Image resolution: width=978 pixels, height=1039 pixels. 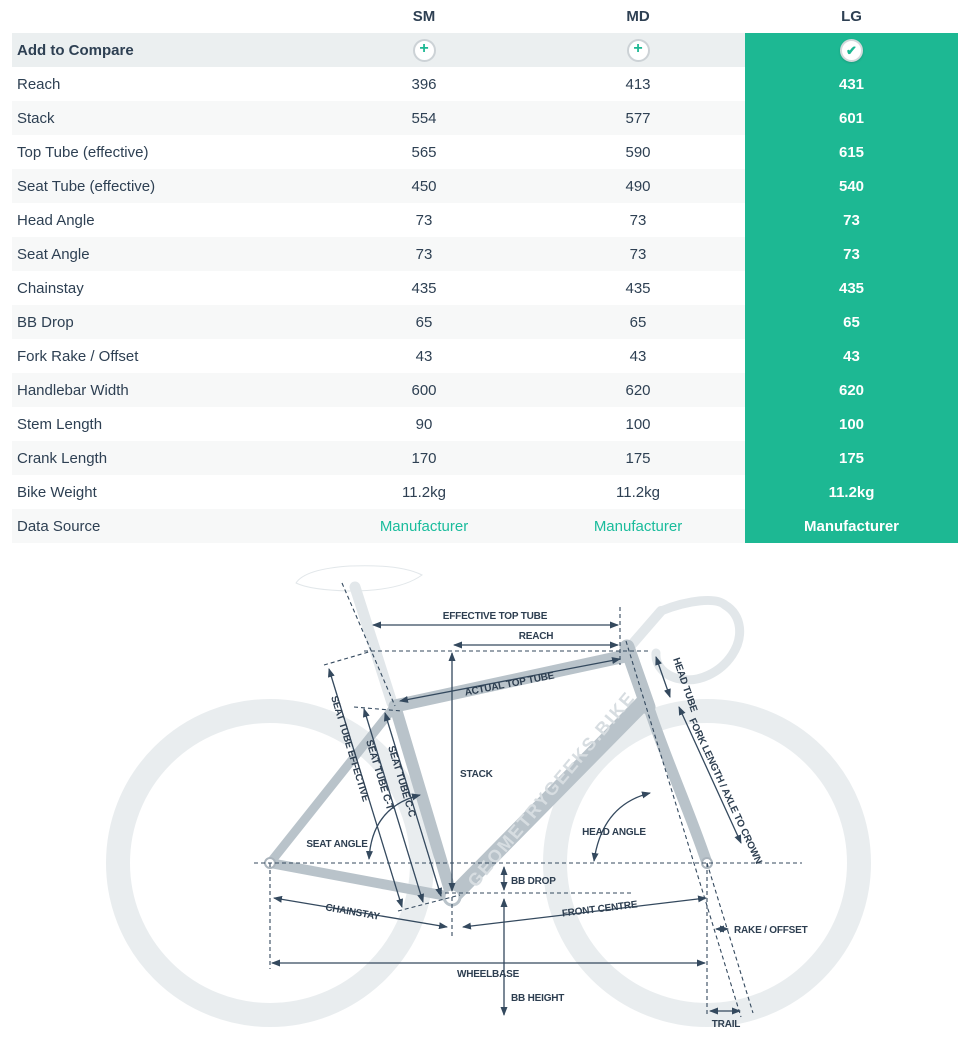 What do you see at coordinates (39, 84) in the screenshot?
I see `row-label: Reach` at bounding box center [39, 84].